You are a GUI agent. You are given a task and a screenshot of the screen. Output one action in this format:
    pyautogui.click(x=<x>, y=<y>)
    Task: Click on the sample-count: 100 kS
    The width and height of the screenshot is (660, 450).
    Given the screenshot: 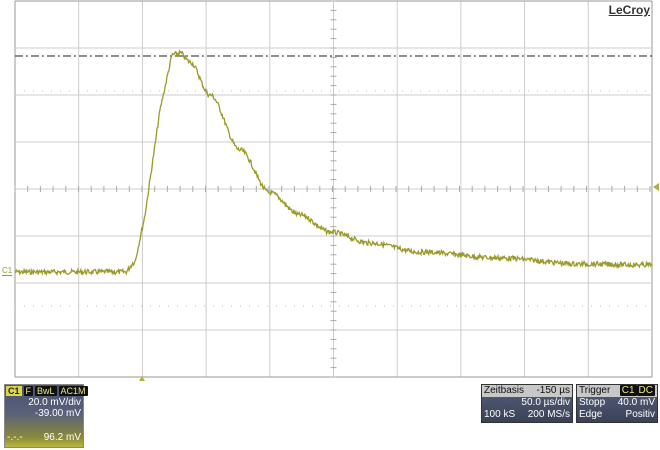 What is the action you would take?
    pyautogui.click(x=500, y=414)
    